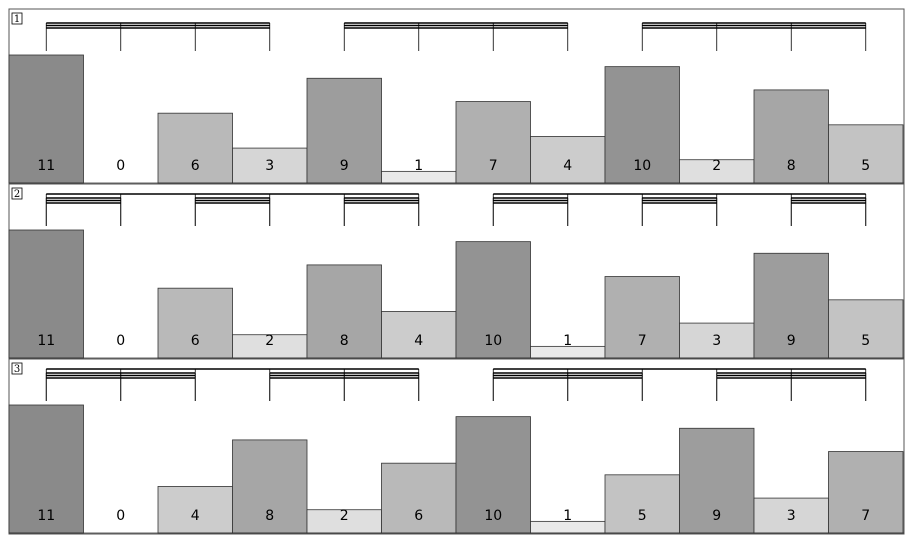 Image resolution: width=914 pixels, height=544 pixels. I want to click on panel-number: 3, so click(17, 369).